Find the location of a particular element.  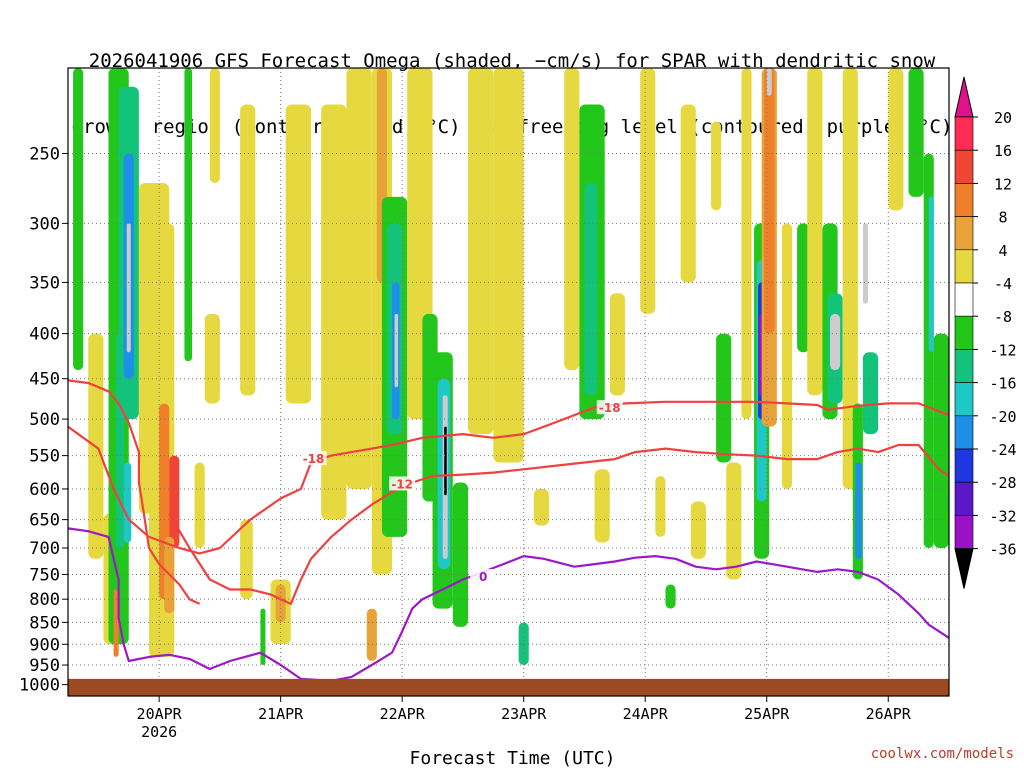

colorbar-level-label: -24 is located at coordinates (1002, 450).